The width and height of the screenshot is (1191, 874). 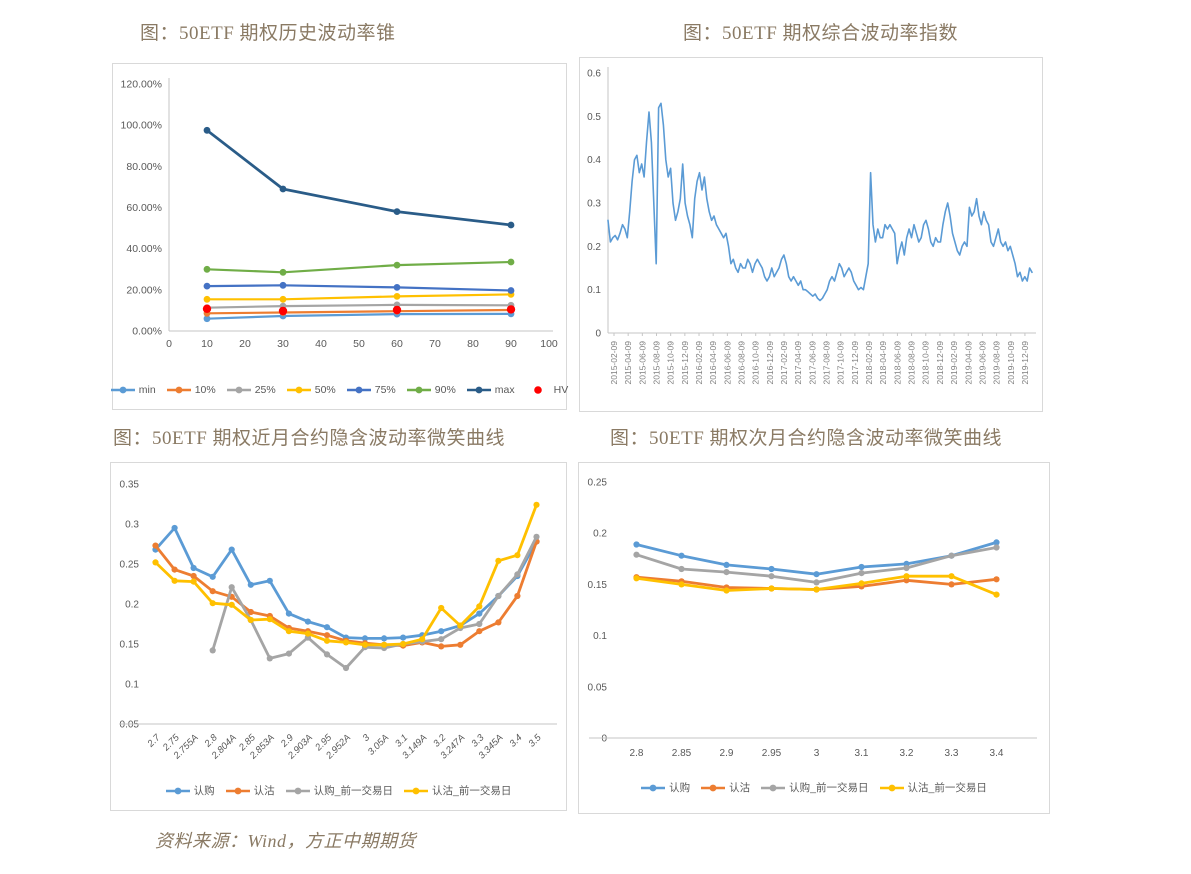 I want to click on svg-text: 2019-04-09, so click(x=968, y=363).